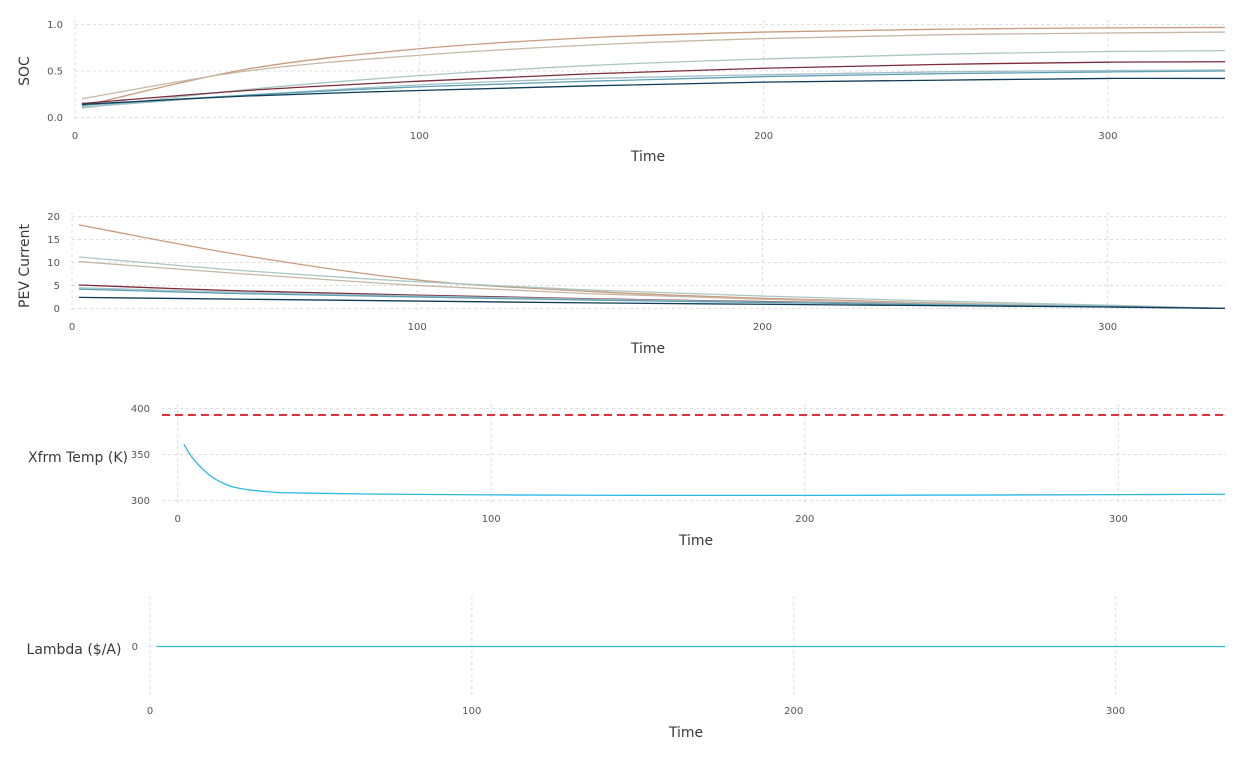 The width and height of the screenshot is (1248, 768). I want to click on y-axis-label: Lambda ($/A), so click(74, 650).